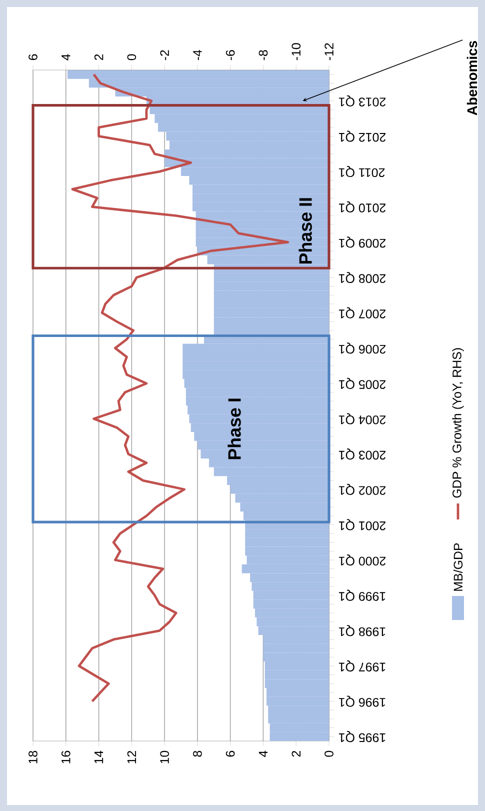  What do you see at coordinates (305, 231) in the screenshot?
I see `annotation: Phase II` at bounding box center [305, 231].